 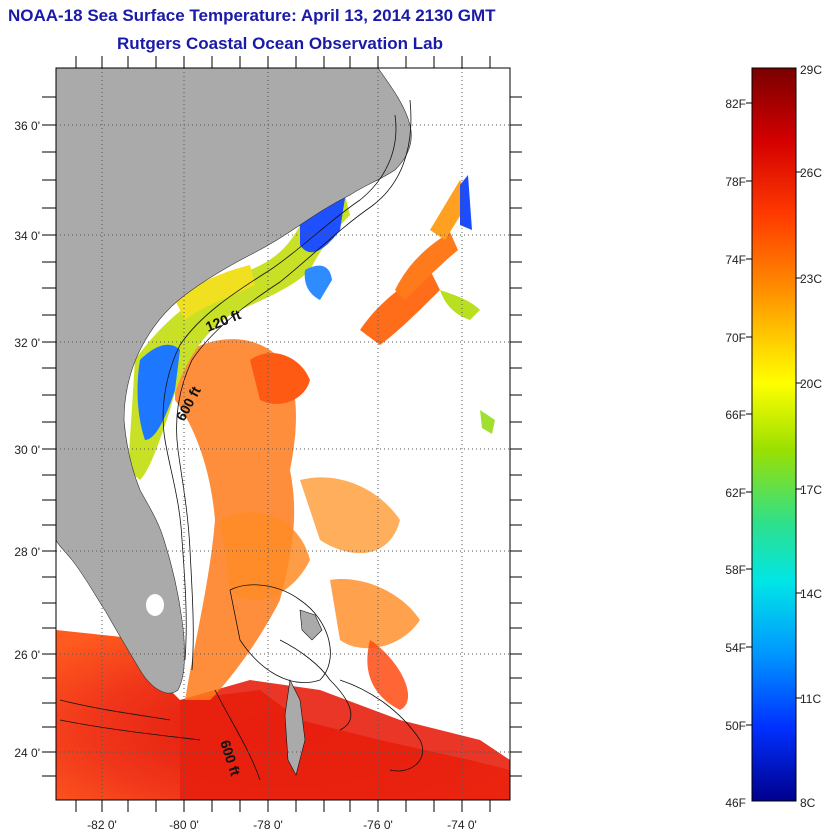 What do you see at coordinates (735, 338) in the screenshot?
I see `colorbar-f-label: 70F` at bounding box center [735, 338].